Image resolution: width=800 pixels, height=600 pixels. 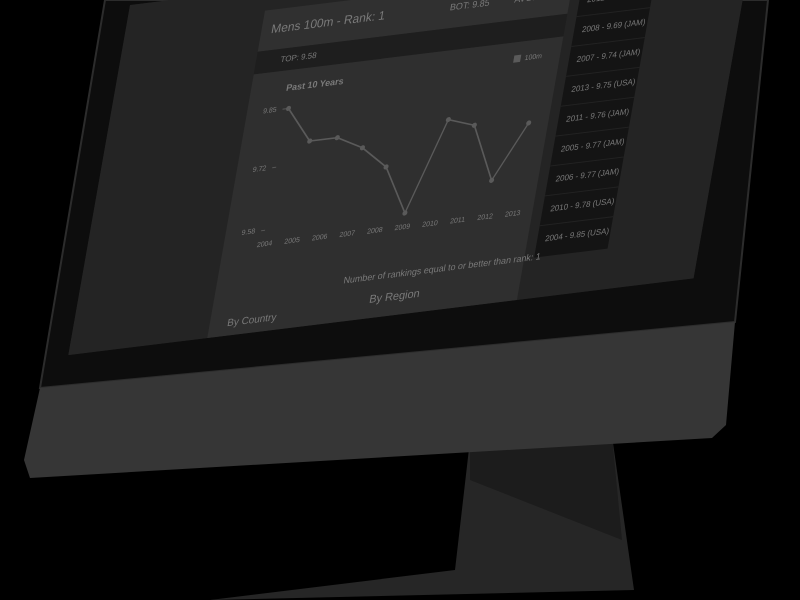 What do you see at coordinates (512, 214) in the screenshot?
I see `x-tick-label: 2013` at bounding box center [512, 214].